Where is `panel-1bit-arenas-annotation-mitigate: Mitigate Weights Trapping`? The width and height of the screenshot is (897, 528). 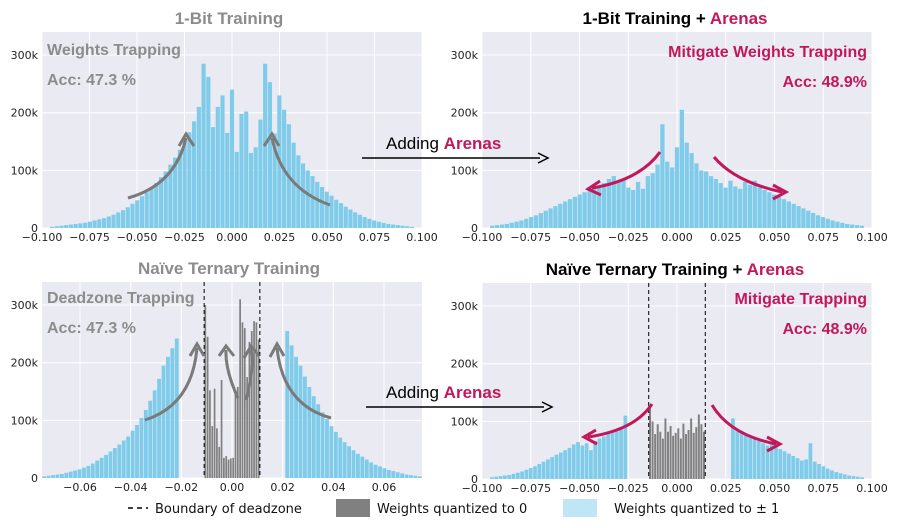 panel-1bit-arenas-annotation-mitigate: Mitigate Weights Trapping is located at coordinates (767, 52).